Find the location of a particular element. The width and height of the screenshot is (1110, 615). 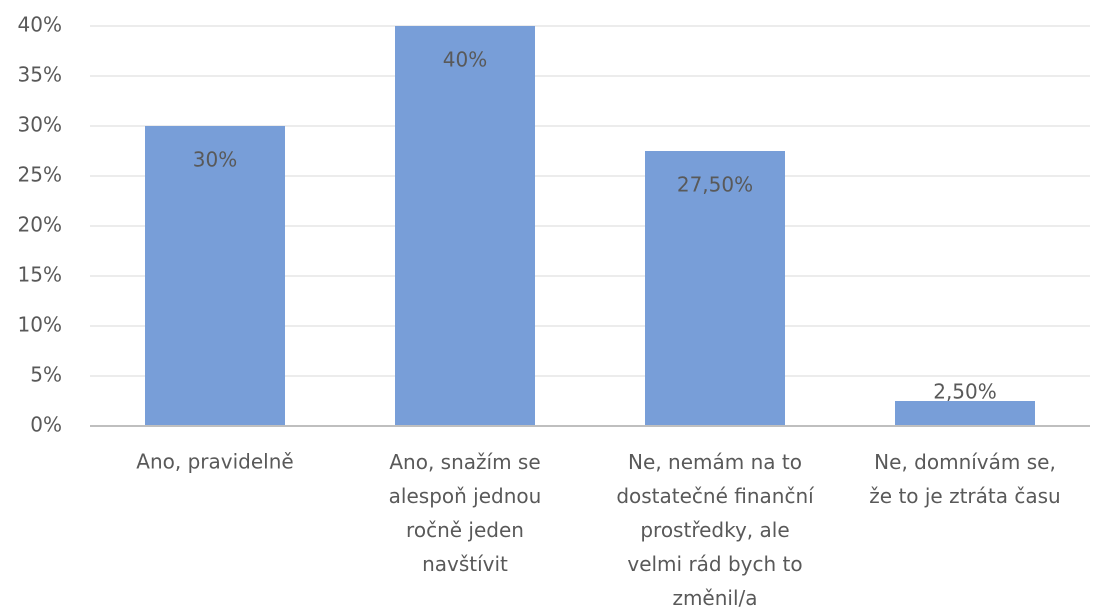

data-label: 27,50% is located at coordinates (715, 185).